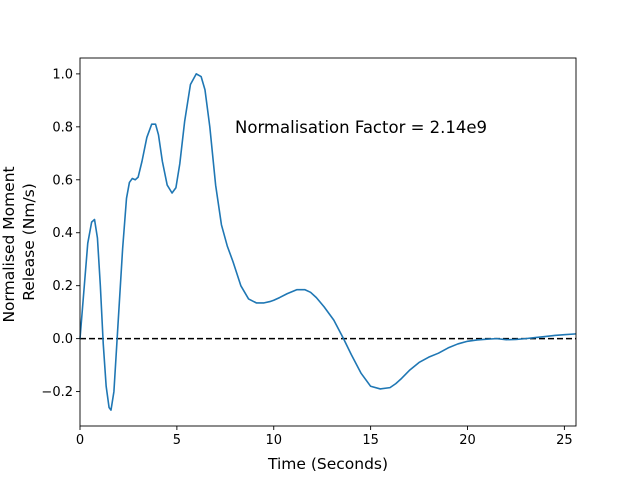  Describe the element at coordinates (62, 74) in the screenshot. I see `y-tick-label: 1.0` at that location.